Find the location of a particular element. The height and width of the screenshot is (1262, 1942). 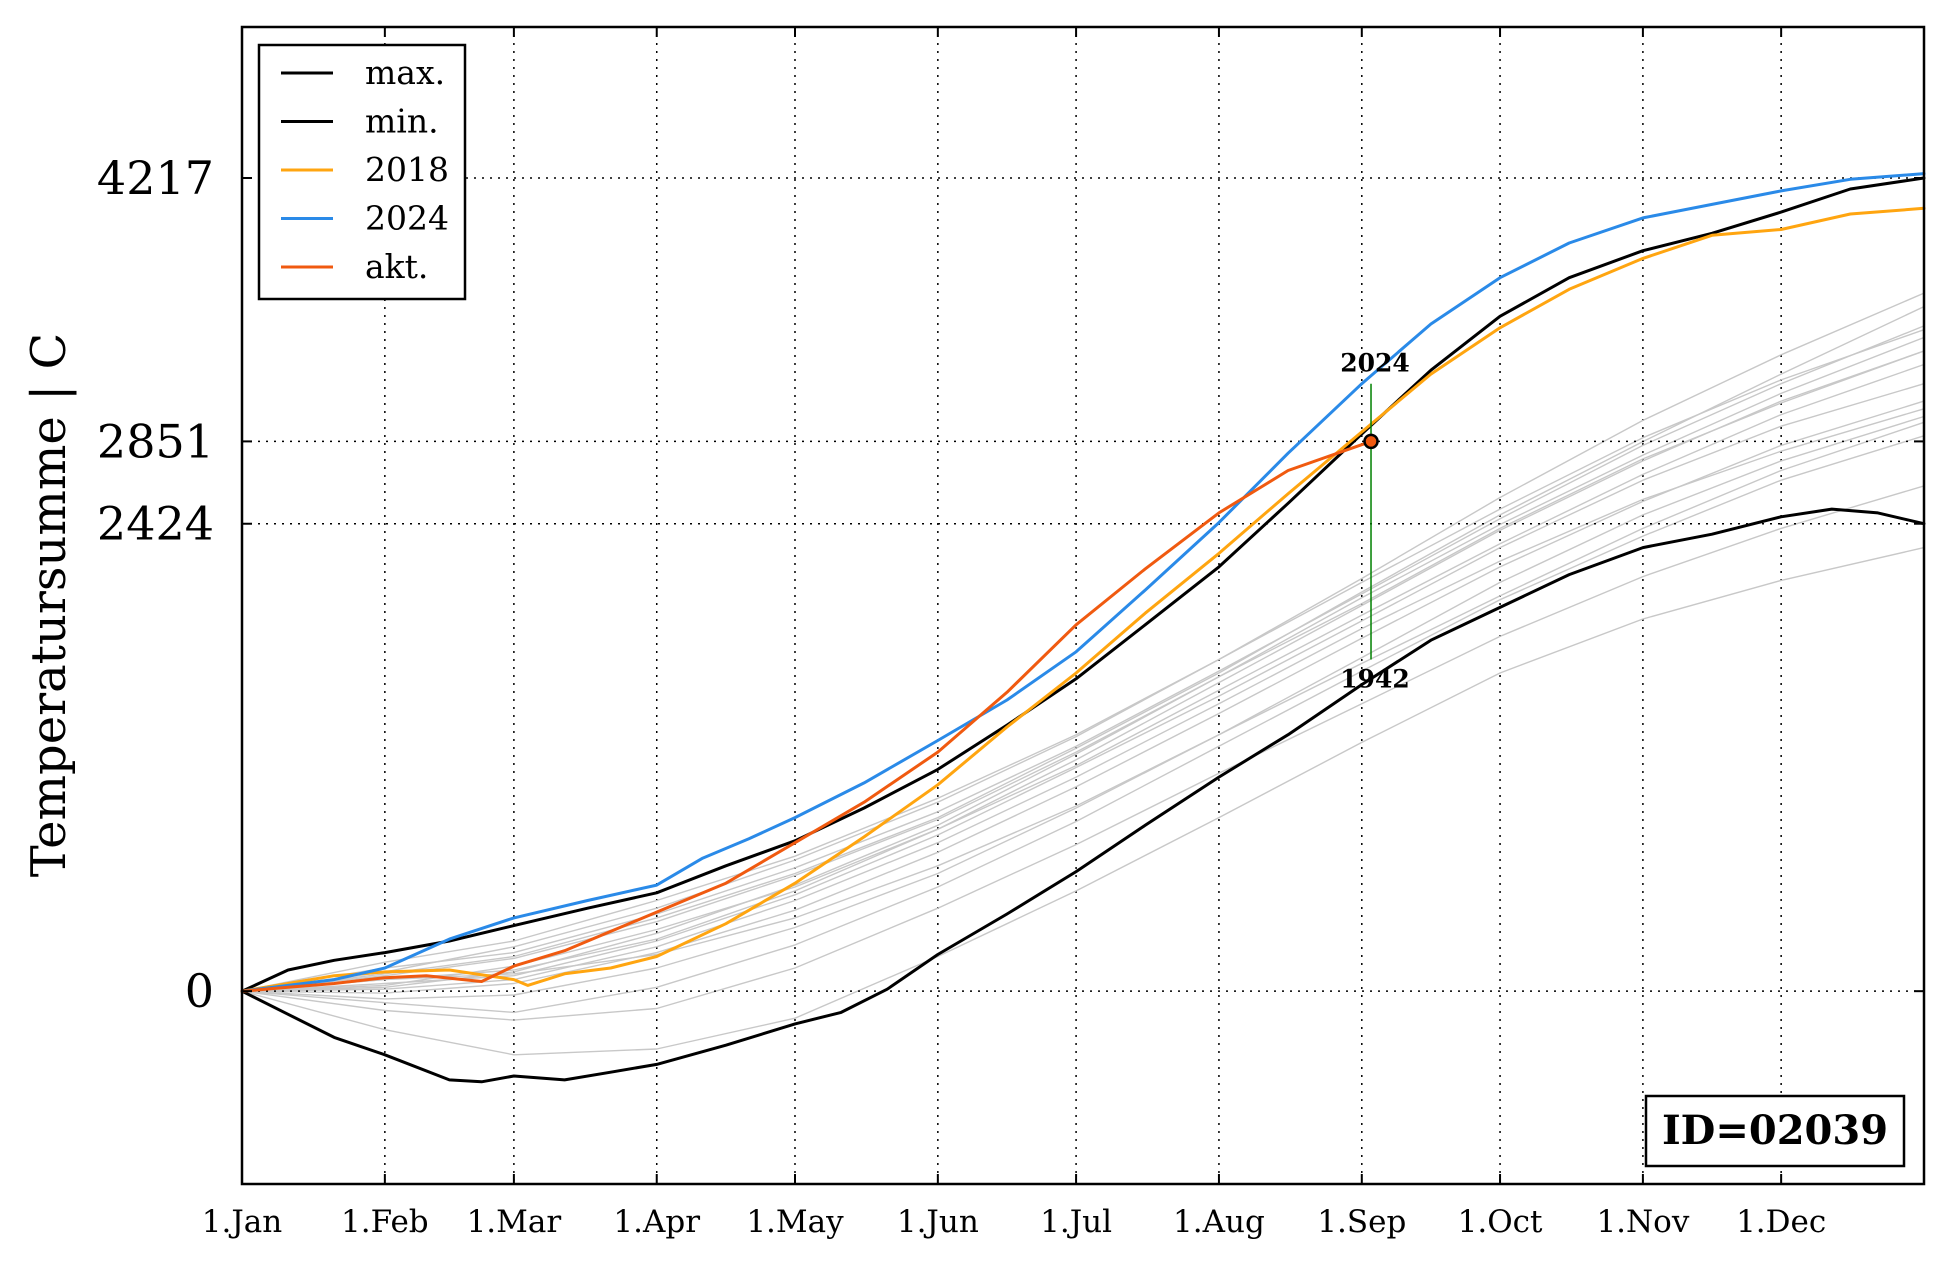

current-value-marker is located at coordinates (1371, 441).